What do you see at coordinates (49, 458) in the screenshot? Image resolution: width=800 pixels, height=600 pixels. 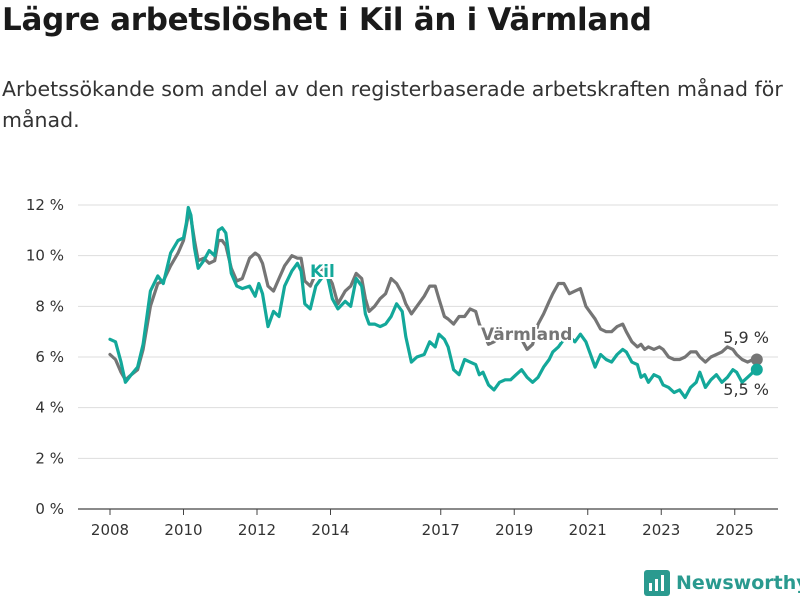 I see `y-tick-label: 2 %` at bounding box center [49, 458].